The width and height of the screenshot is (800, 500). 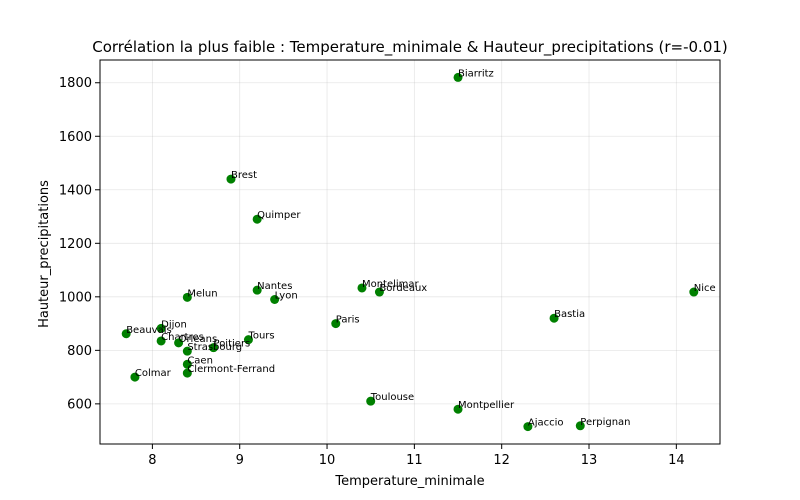 What do you see at coordinates (231, 369) in the screenshot?
I see `data-point-label: Clermont-Ferrand` at bounding box center [231, 369].